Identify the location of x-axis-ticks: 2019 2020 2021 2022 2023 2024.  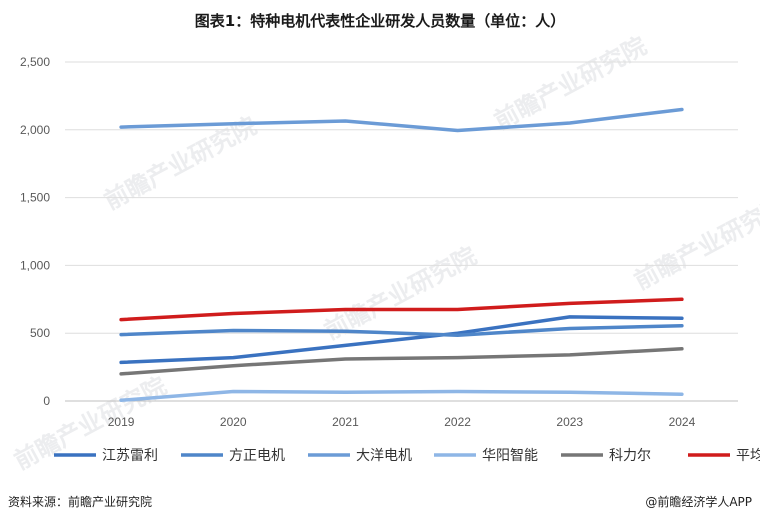
(402, 422).